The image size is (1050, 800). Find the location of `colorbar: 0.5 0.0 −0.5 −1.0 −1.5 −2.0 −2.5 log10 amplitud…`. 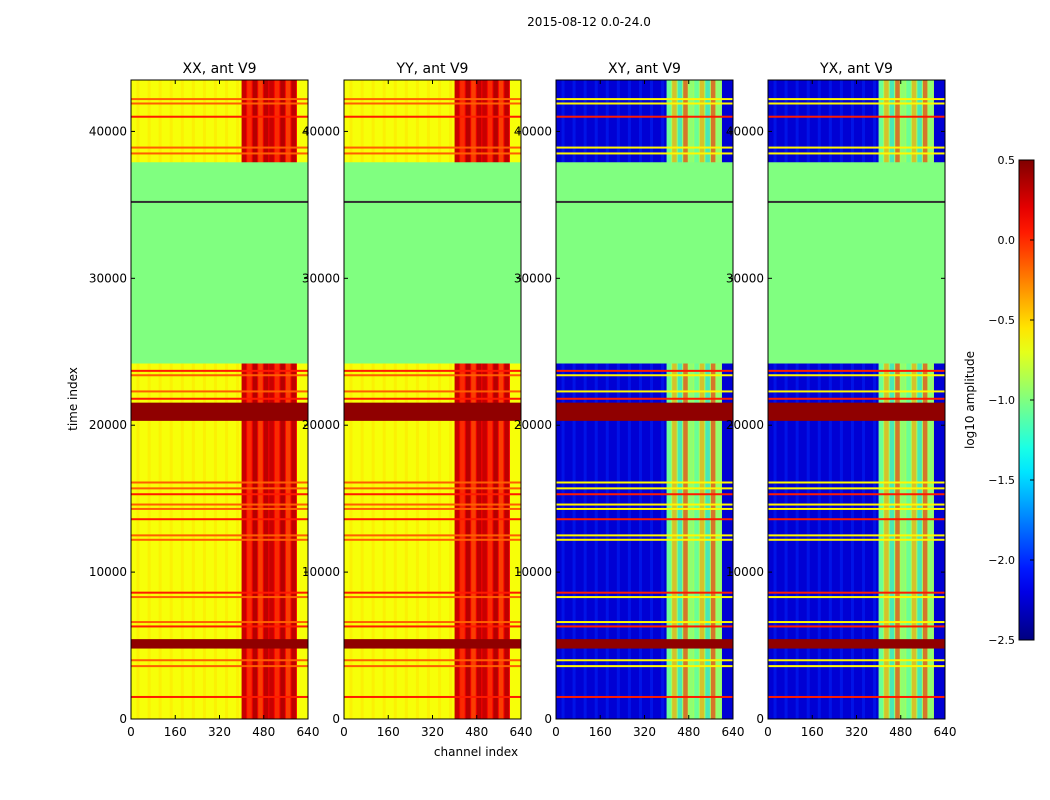

colorbar: 0.5 0.0 −0.5 −1.0 −1.5 −2.0 −2.5 log10 amplitud… is located at coordinates (999, 400).